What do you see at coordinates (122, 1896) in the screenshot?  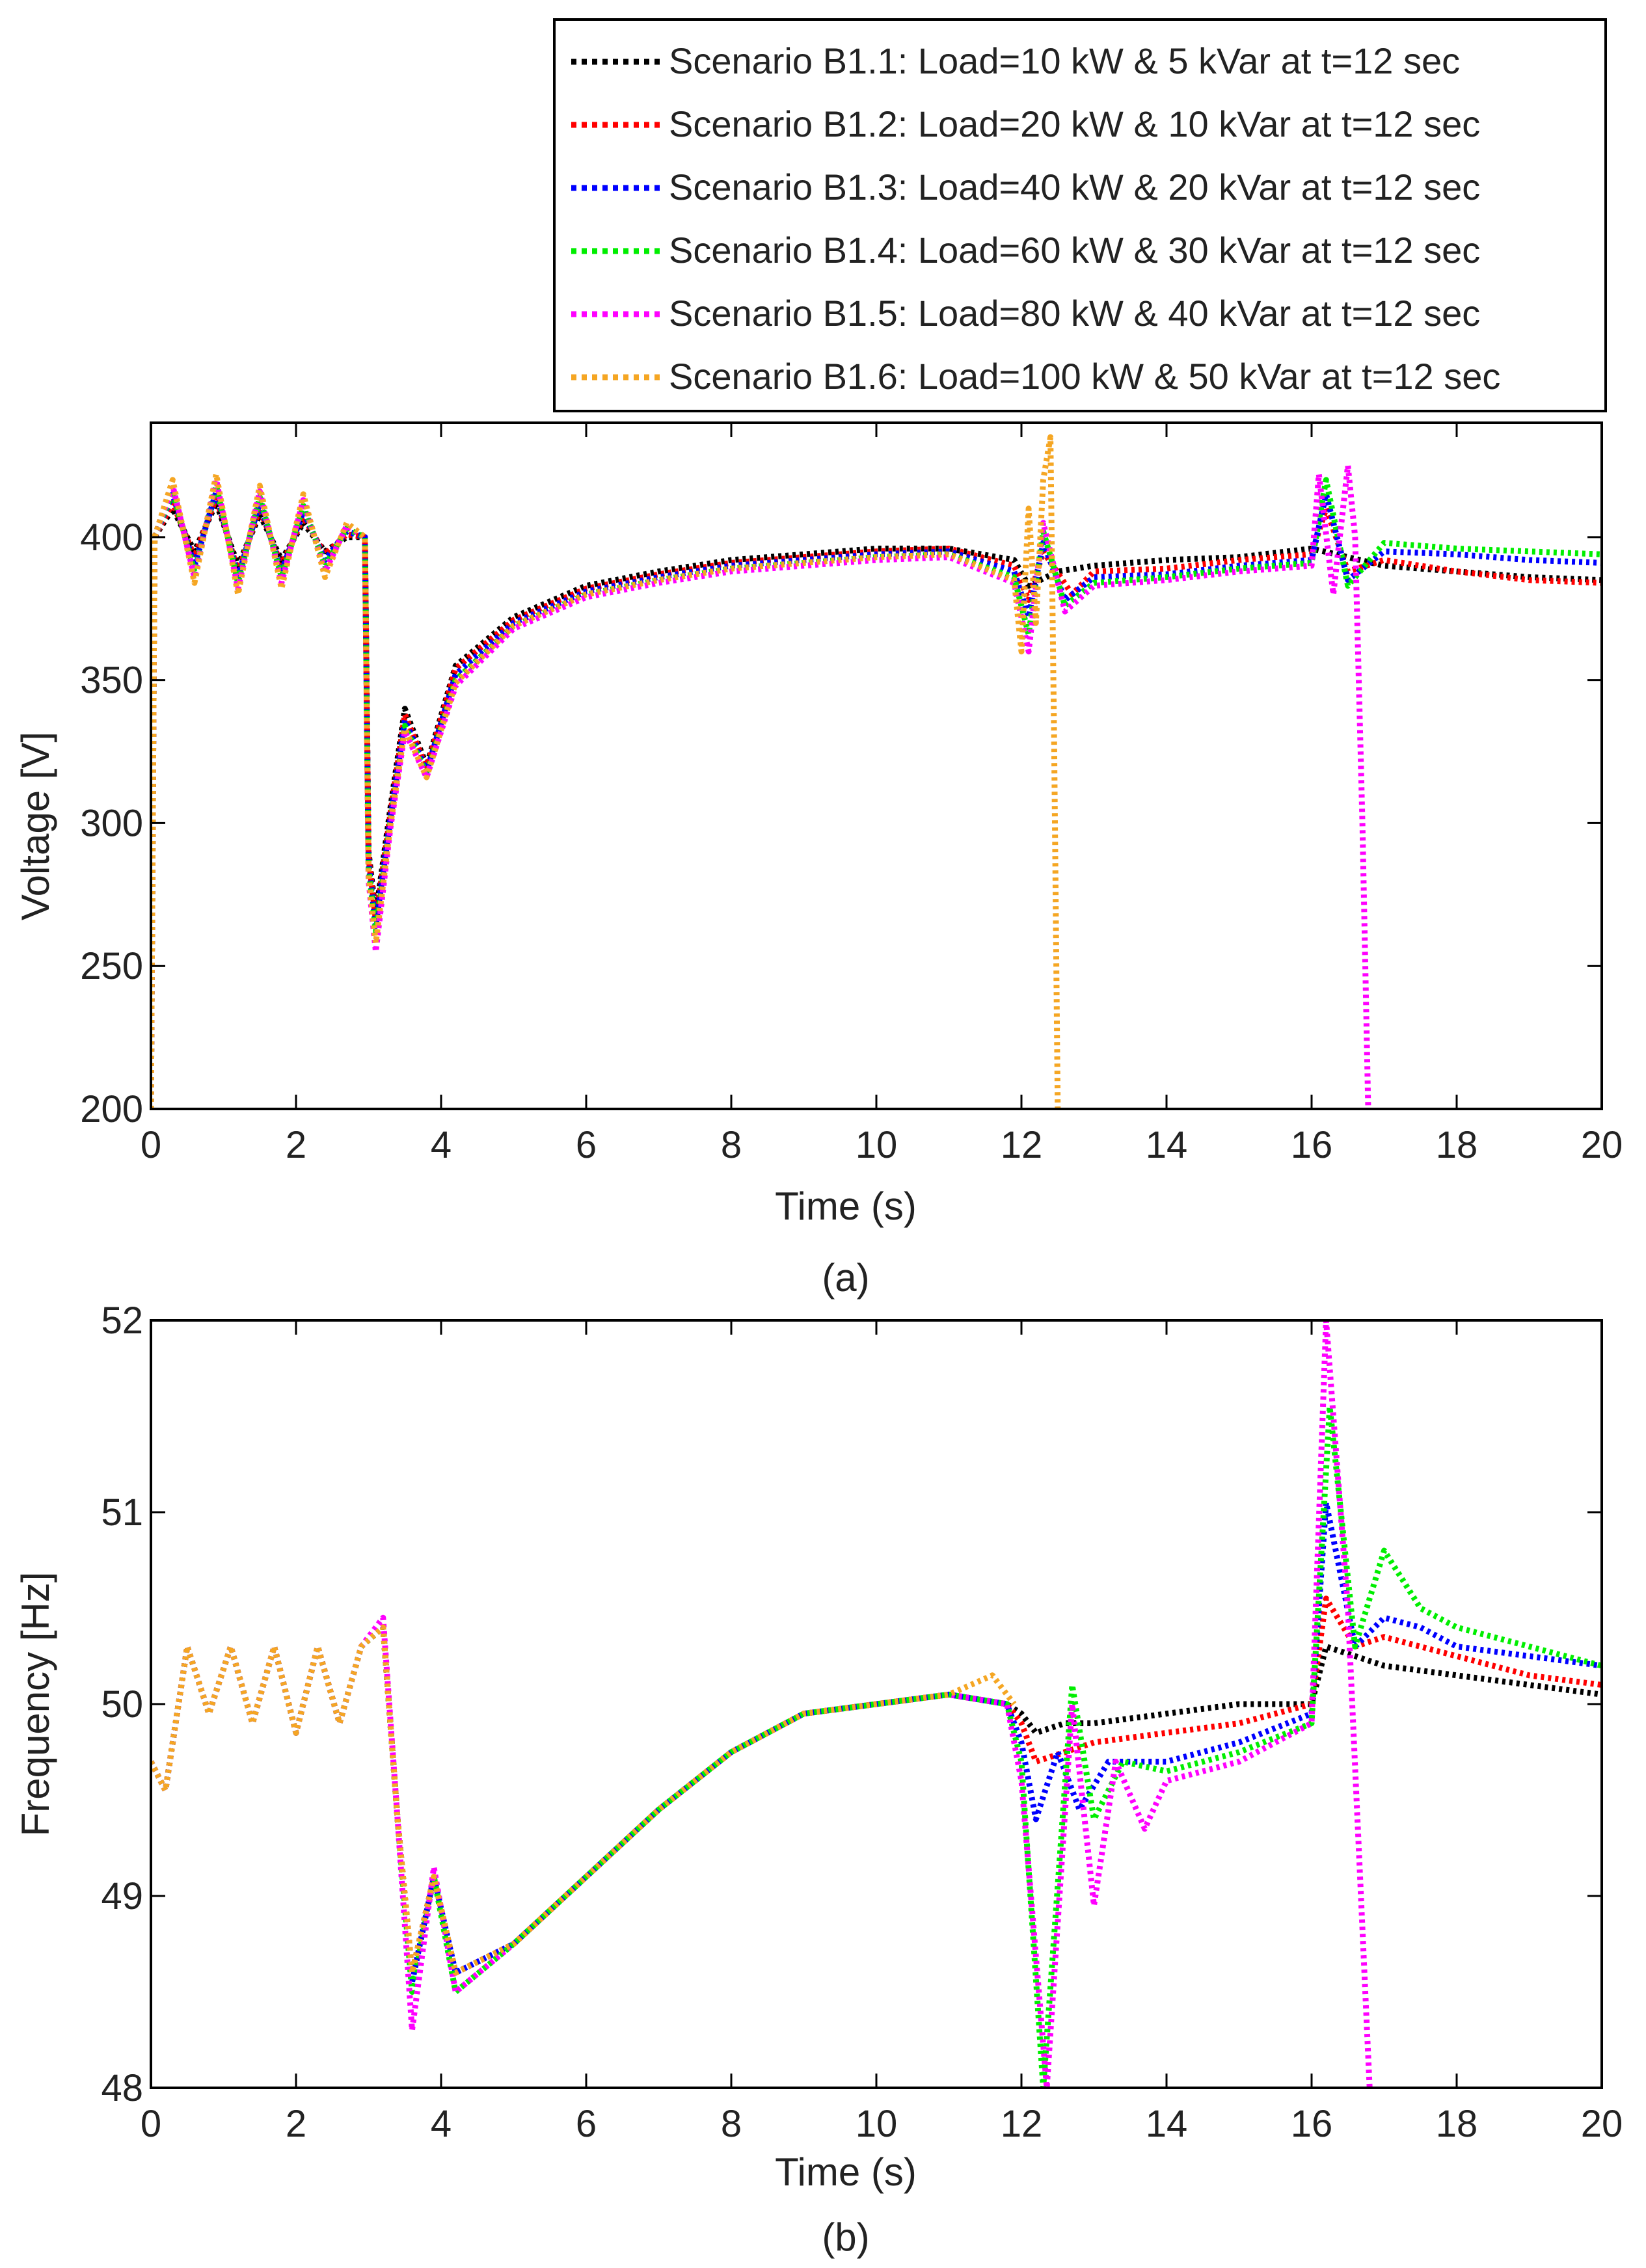 I see `y-tick-label: 49` at bounding box center [122, 1896].